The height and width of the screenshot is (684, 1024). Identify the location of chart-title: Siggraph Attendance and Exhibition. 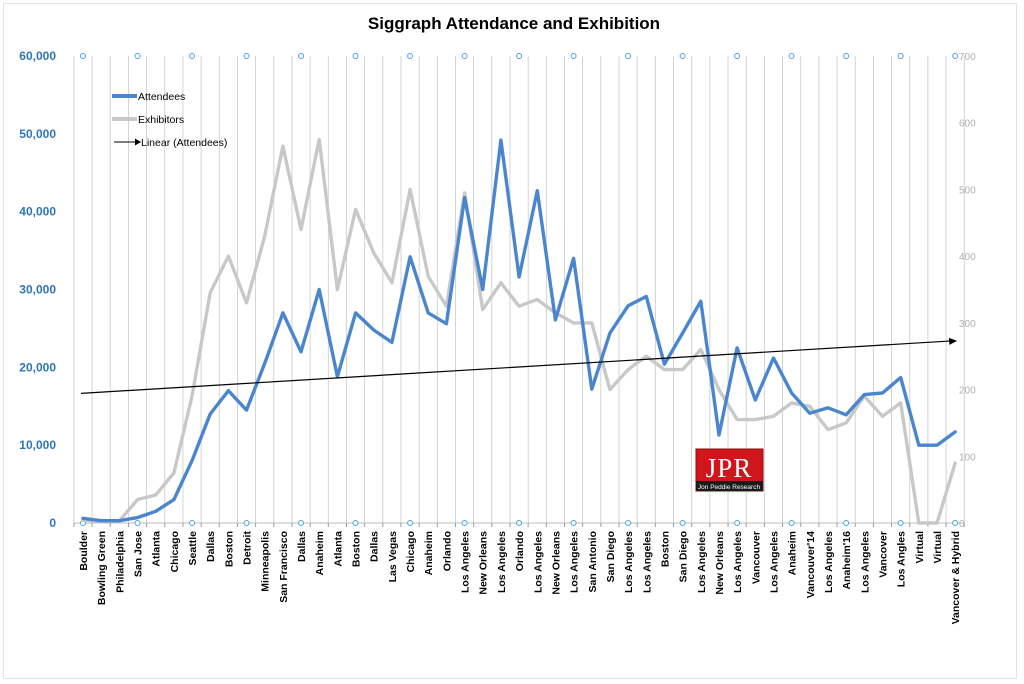
(514, 23).